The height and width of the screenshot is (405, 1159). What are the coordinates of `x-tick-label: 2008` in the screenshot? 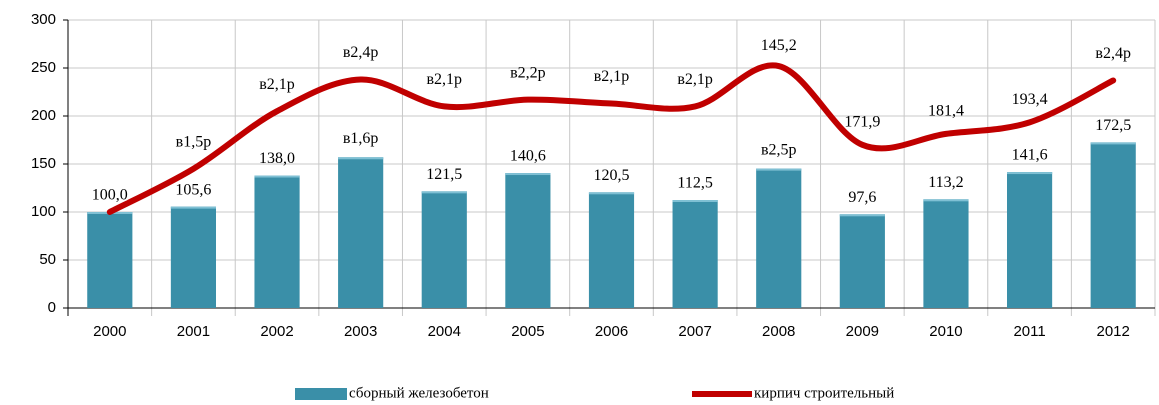 It's located at (778, 331).